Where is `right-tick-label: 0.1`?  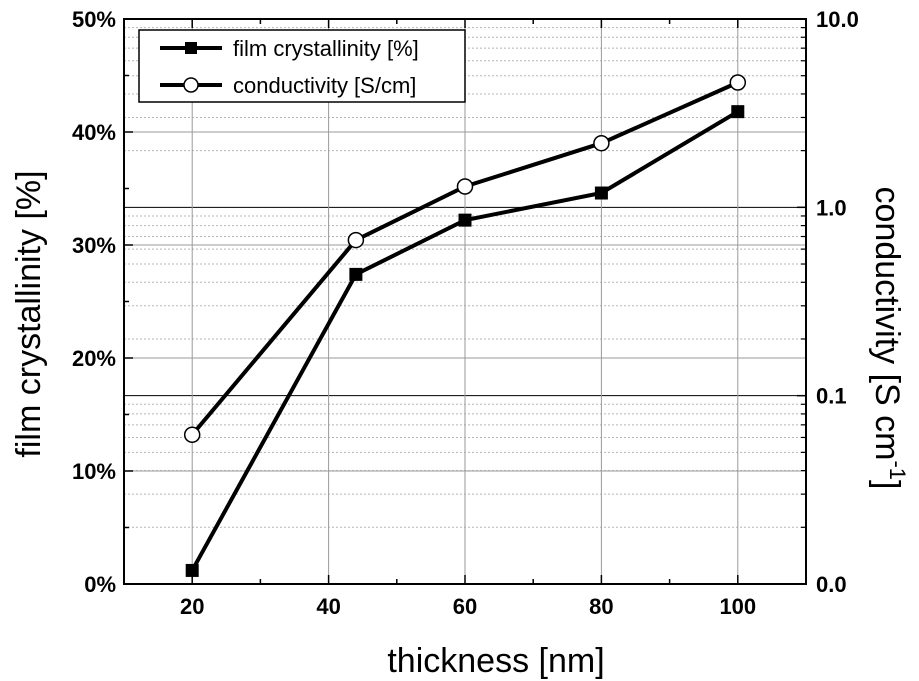
right-tick-label: 0.1 is located at coordinates (831, 396).